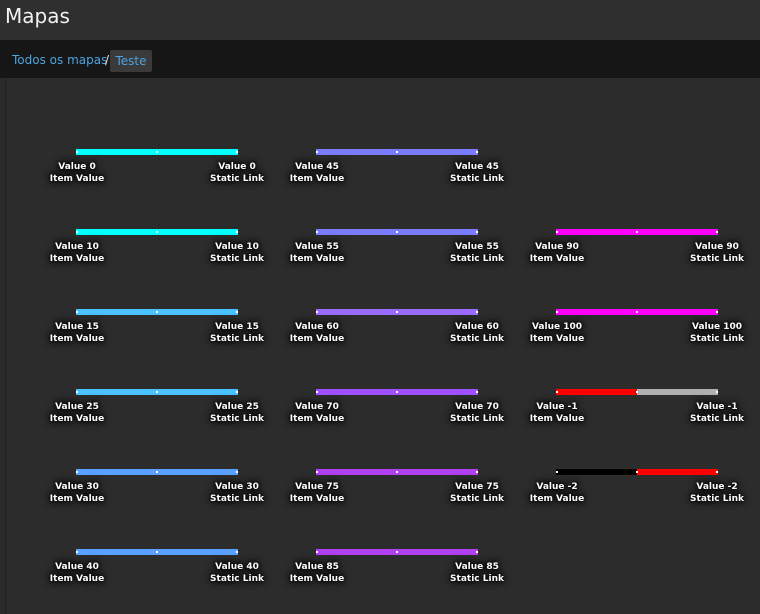 This screenshot has width=760, height=614. I want to click on link-value-neg2, so click(637, 472).